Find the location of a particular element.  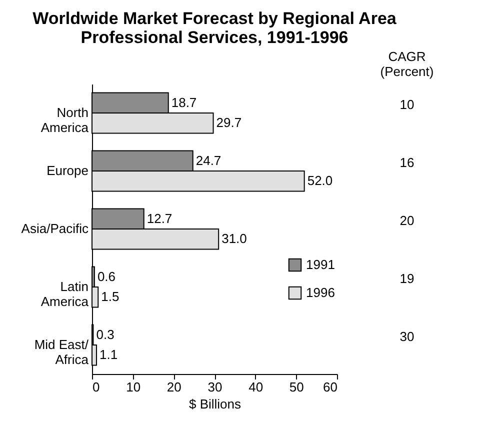

data-label: 29.7 is located at coordinates (229, 122).